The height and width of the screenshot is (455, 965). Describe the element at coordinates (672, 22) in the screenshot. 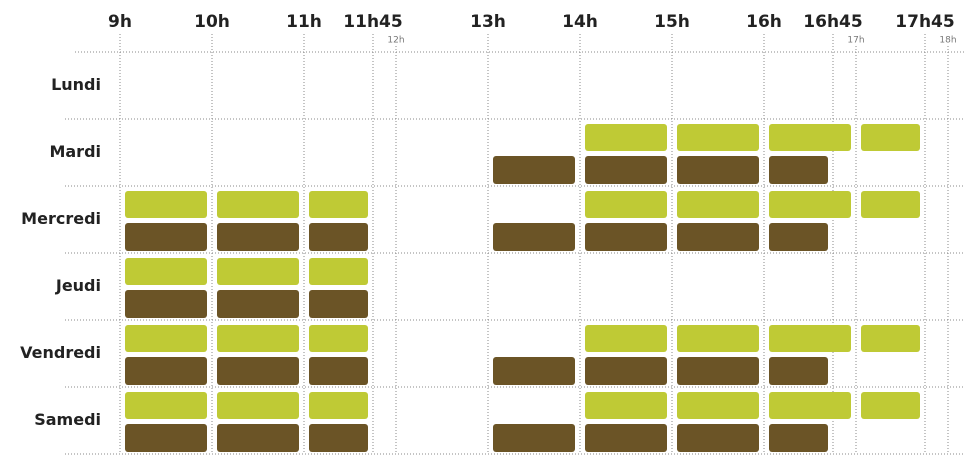

I see `time-label: 15h` at that location.